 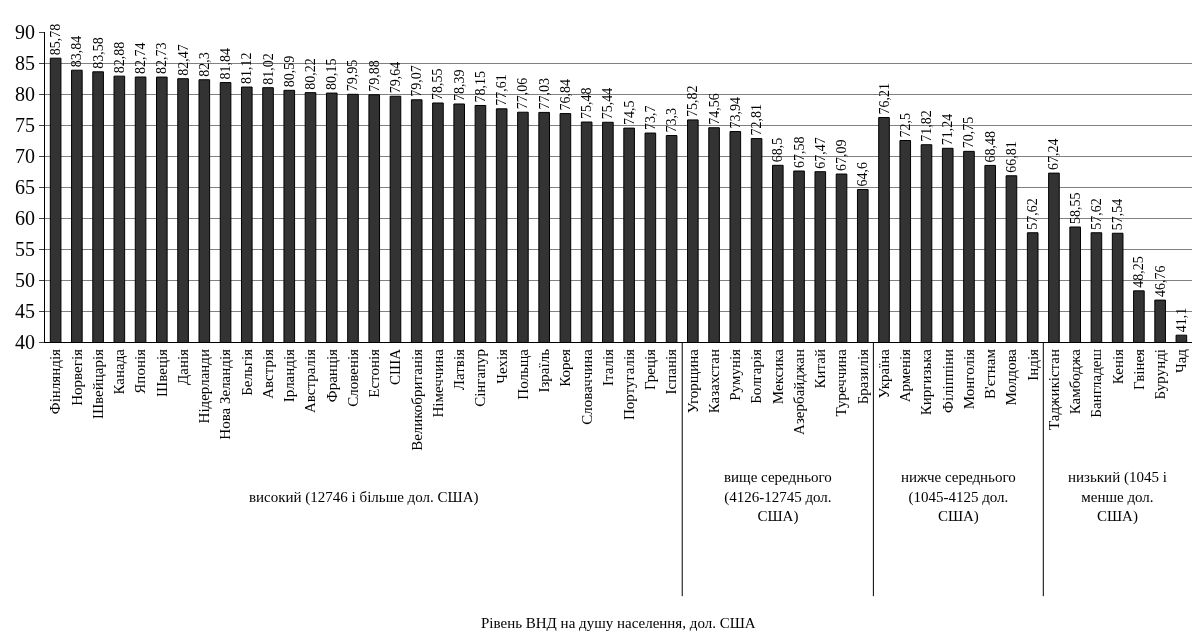 What do you see at coordinates (1075, 381) in the screenshot?
I see `x-tick-label: Камбоджа` at bounding box center [1075, 381].